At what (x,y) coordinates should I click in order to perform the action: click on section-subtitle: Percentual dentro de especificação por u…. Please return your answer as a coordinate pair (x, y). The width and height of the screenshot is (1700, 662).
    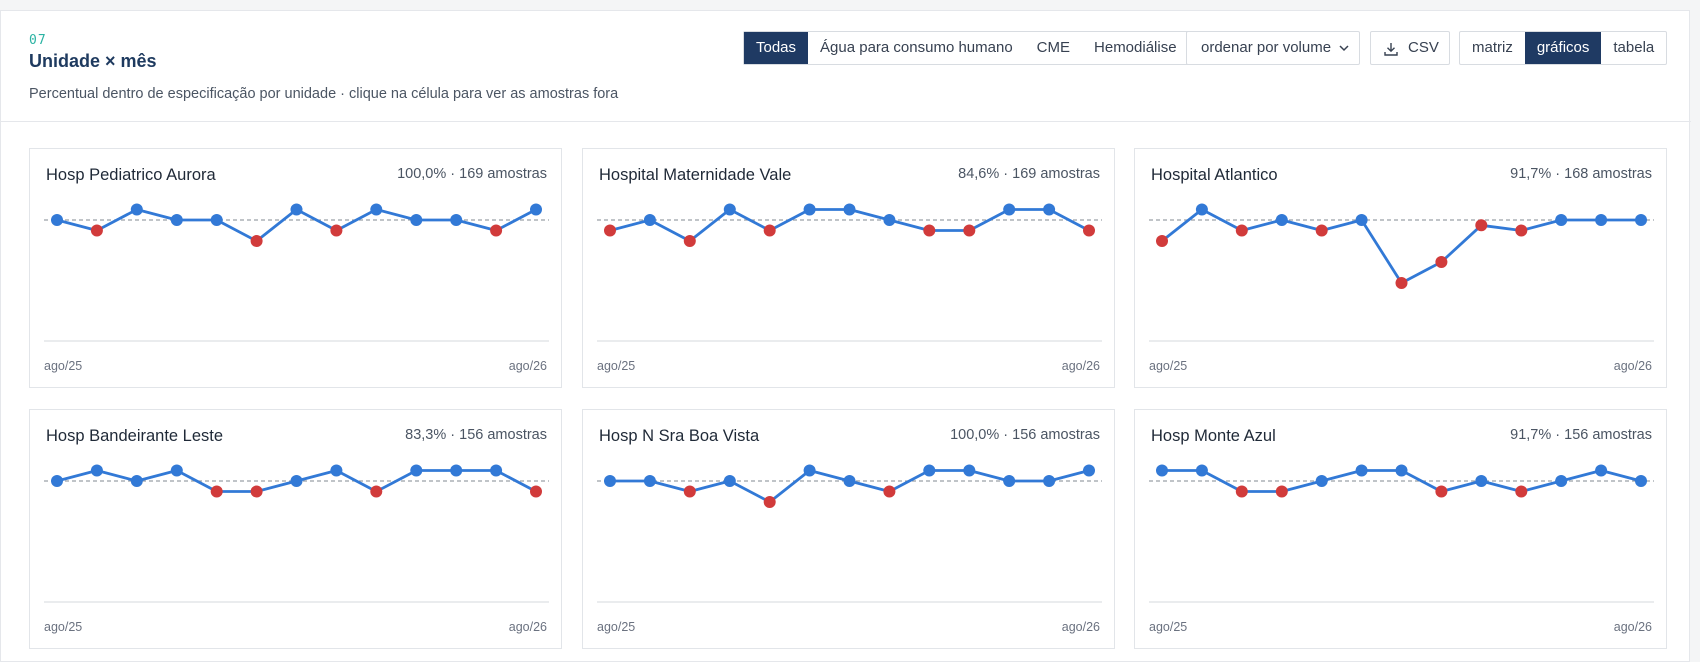
    Looking at the image, I should click on (324, 94).